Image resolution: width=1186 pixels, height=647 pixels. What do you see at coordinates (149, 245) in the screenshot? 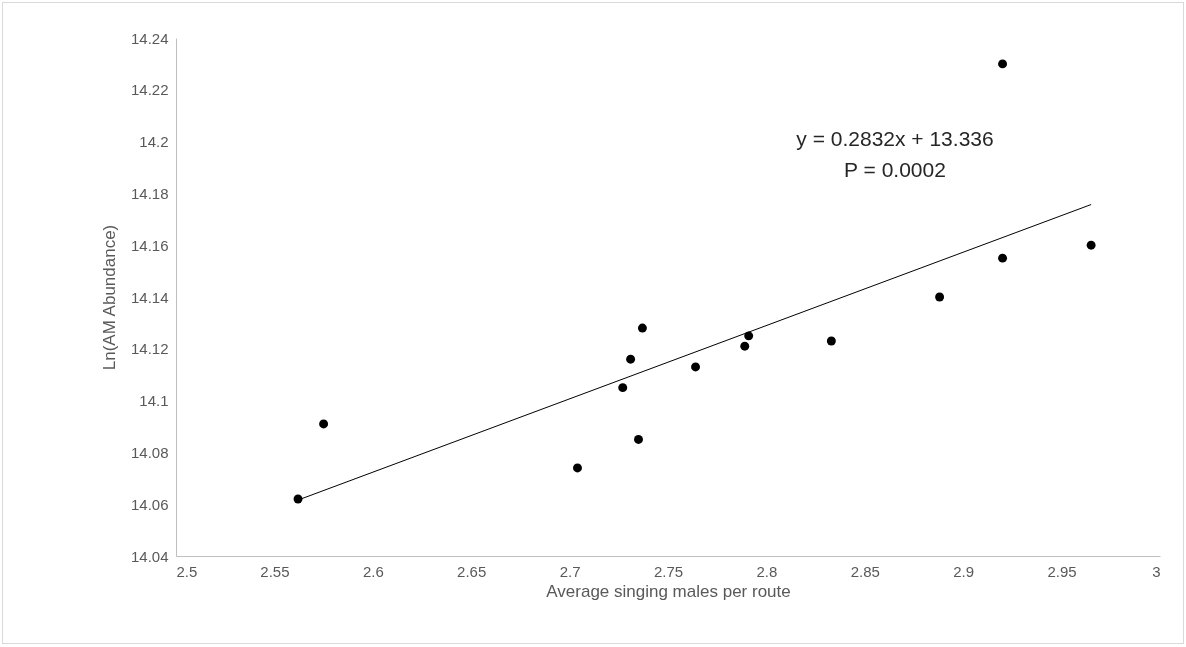
I see `y-tick-label: 14.16` at bounding box center [149, 245].